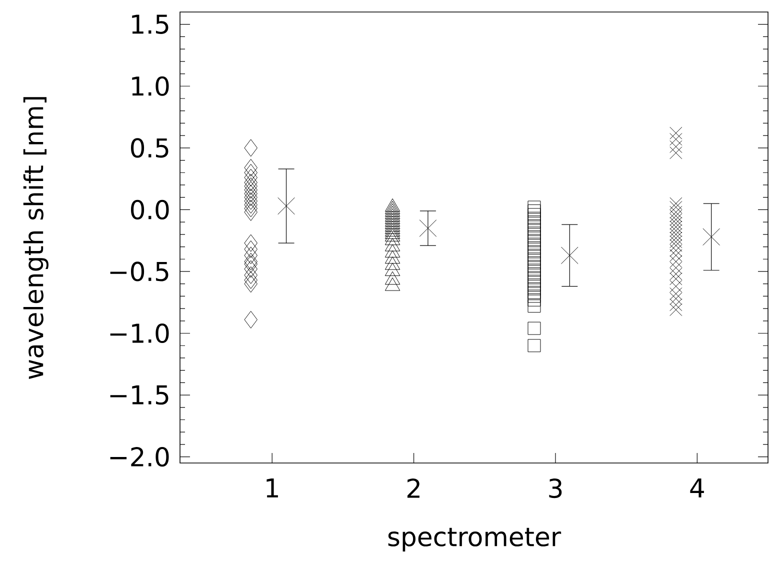 Image resolution: width=770 pixels, height=565 pixels. What do you see at coordinates (150, 24) in the screenshot?
I see `y-tick-label: 1.5` at bounding box center [150, 24].